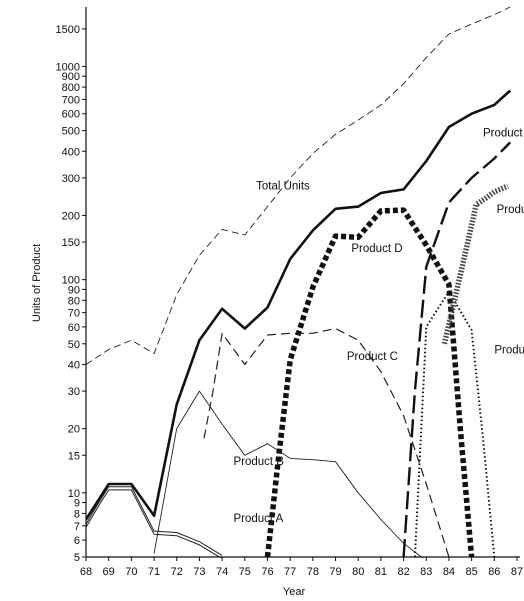 This screenshot has height=601, width=524. What do you see at coordinates (358, 572) in the screenshot?
I see `x-tick-label: 80` at bounding box center [358, 572].